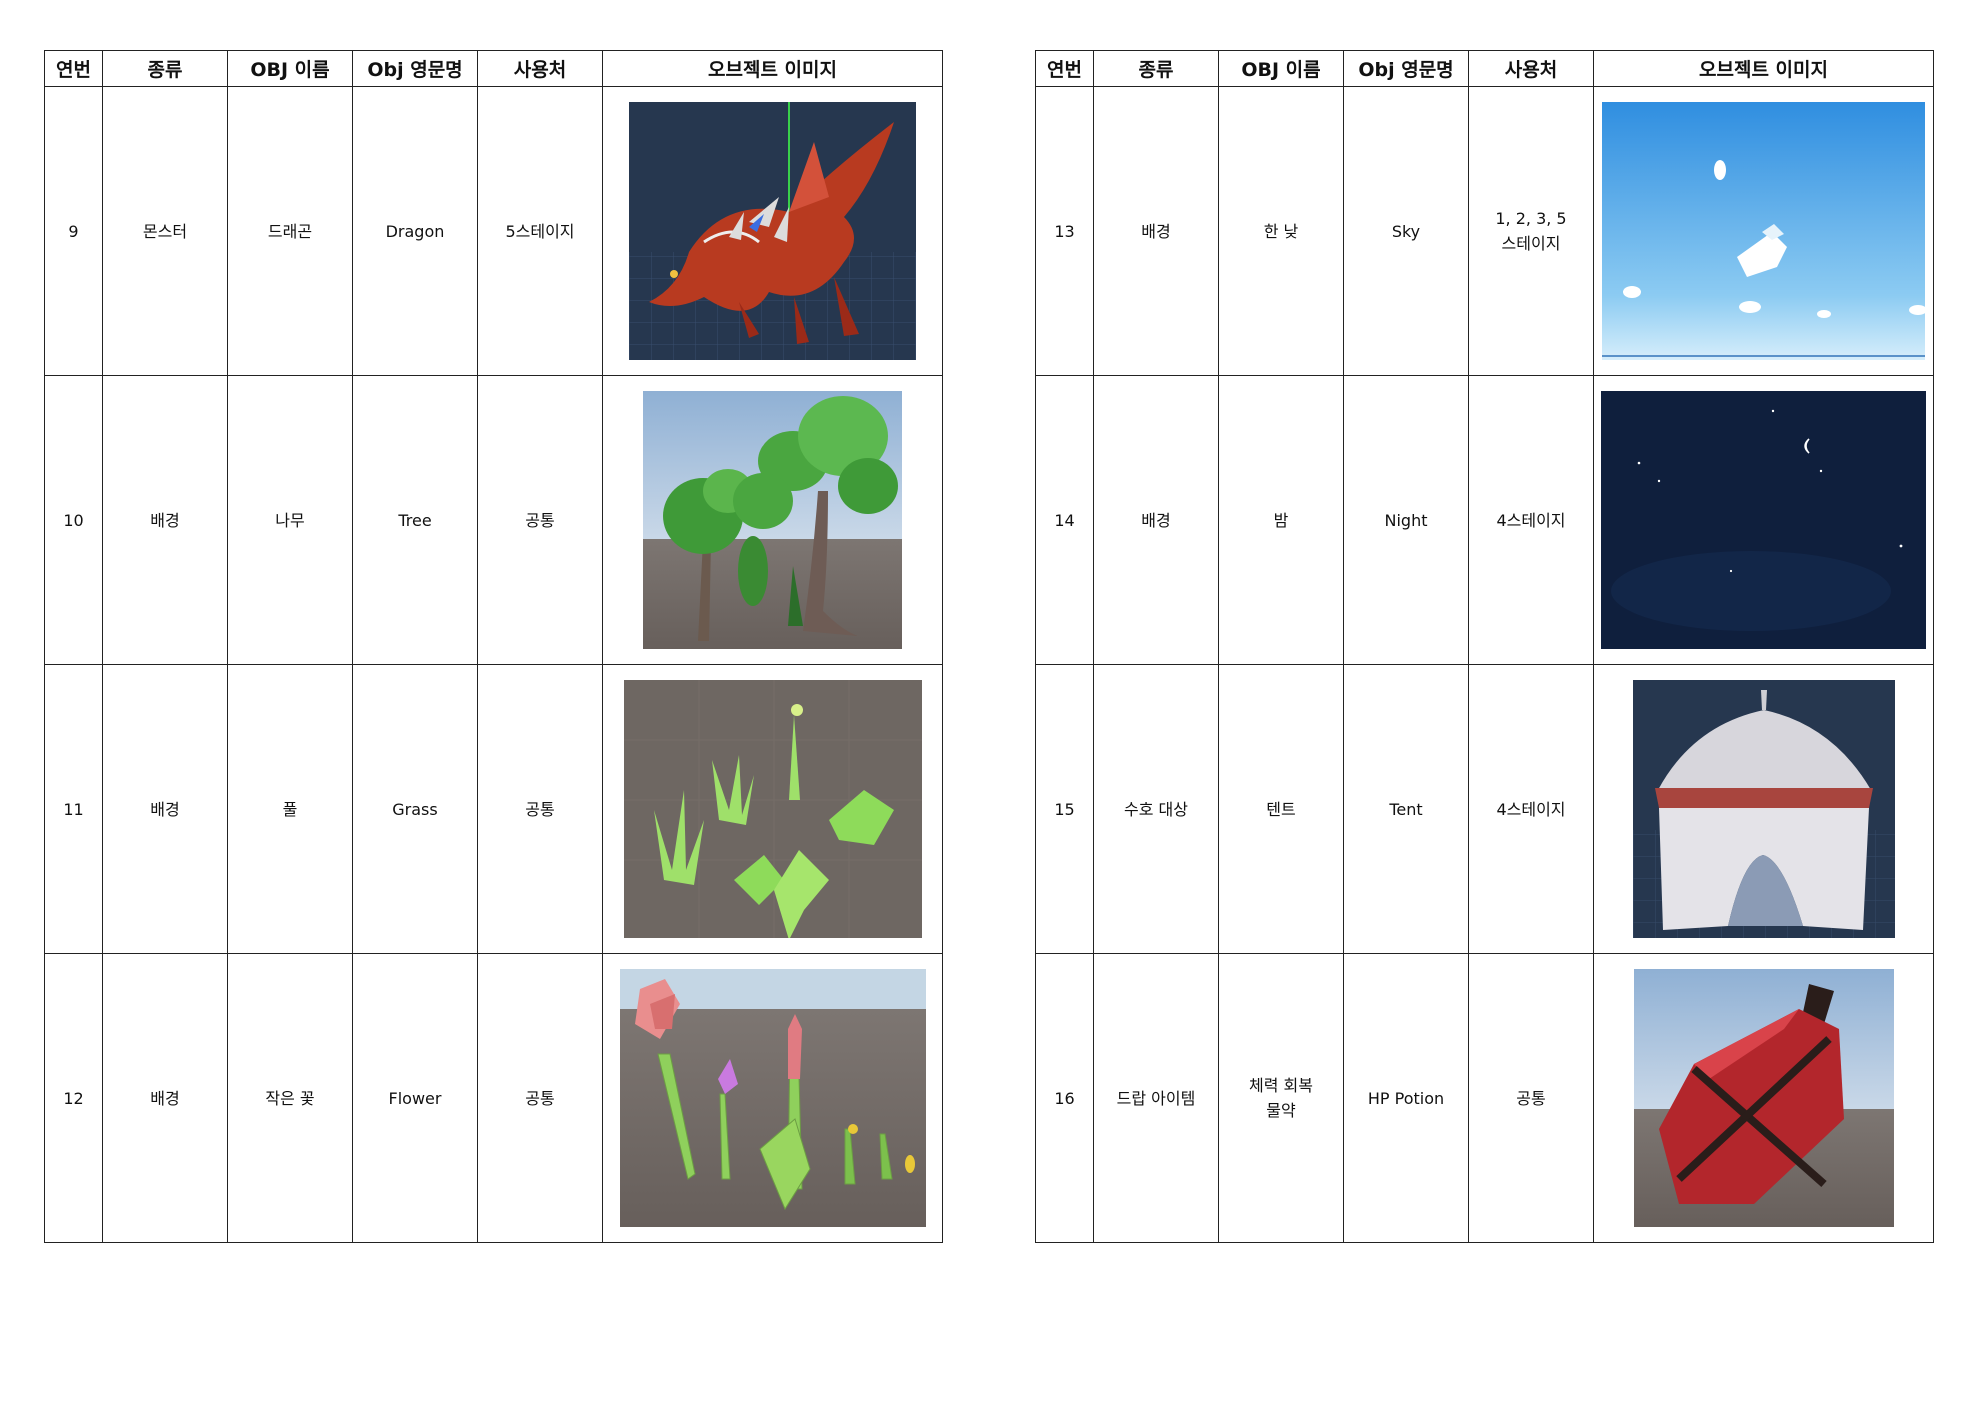 Image resolution: width=1975 pixels, height=1408 pixels. I want to click on row-no: 14, so click(1064, 520).